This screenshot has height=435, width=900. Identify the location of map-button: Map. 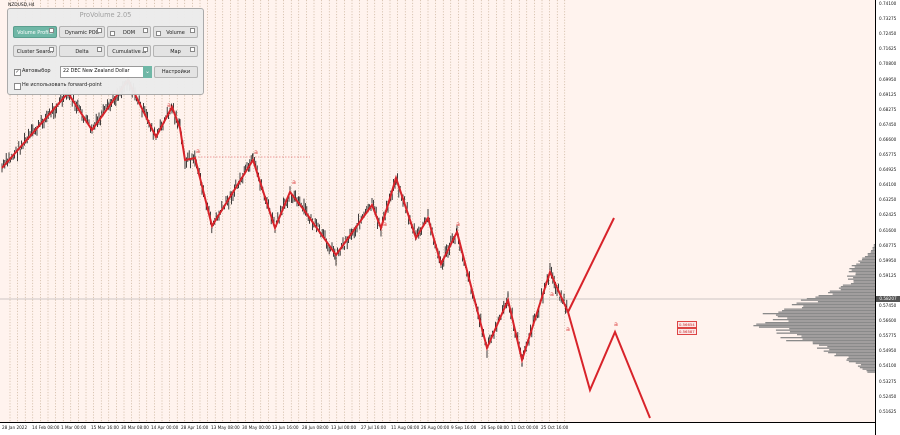
(175, 51).